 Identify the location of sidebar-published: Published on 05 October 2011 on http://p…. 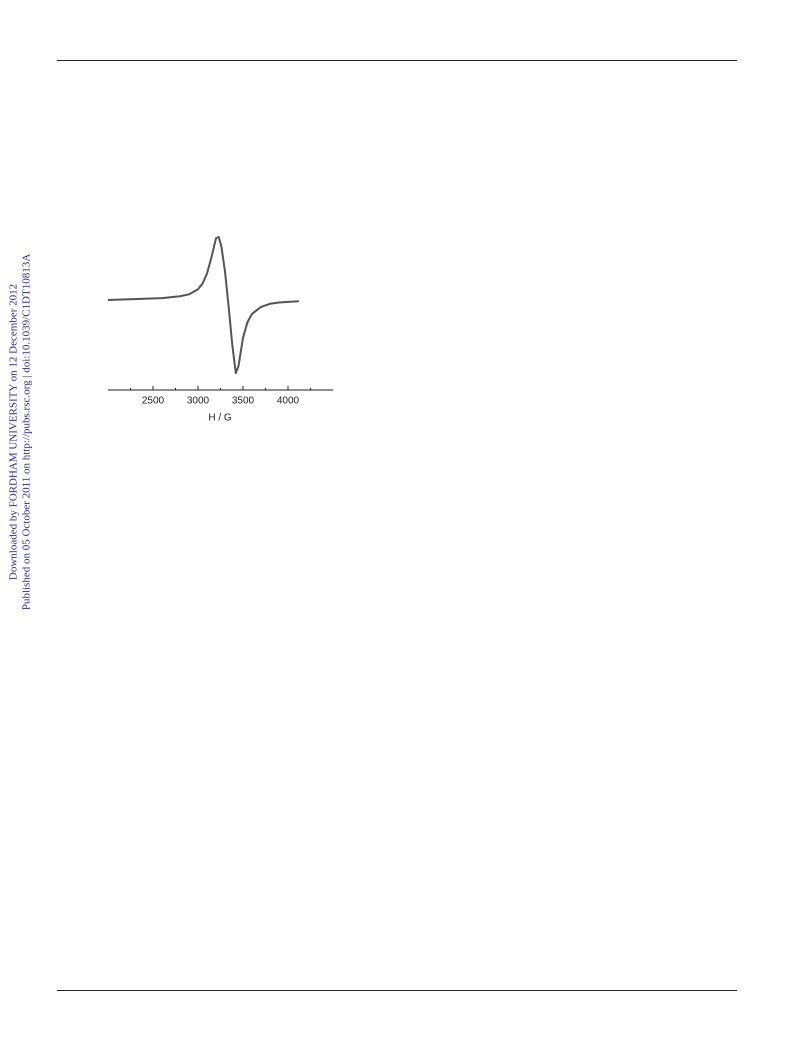
(27, 432).